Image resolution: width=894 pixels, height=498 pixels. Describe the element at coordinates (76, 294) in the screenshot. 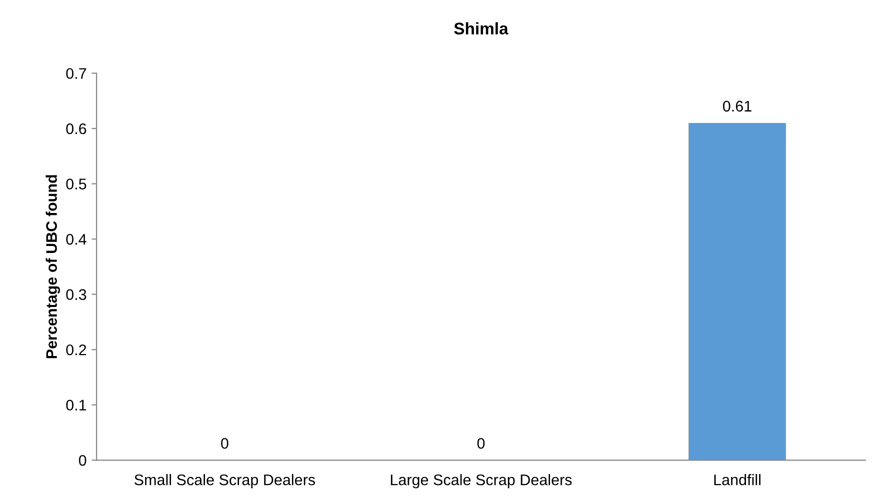

I see `y-tick-label: 0.3` at that location.